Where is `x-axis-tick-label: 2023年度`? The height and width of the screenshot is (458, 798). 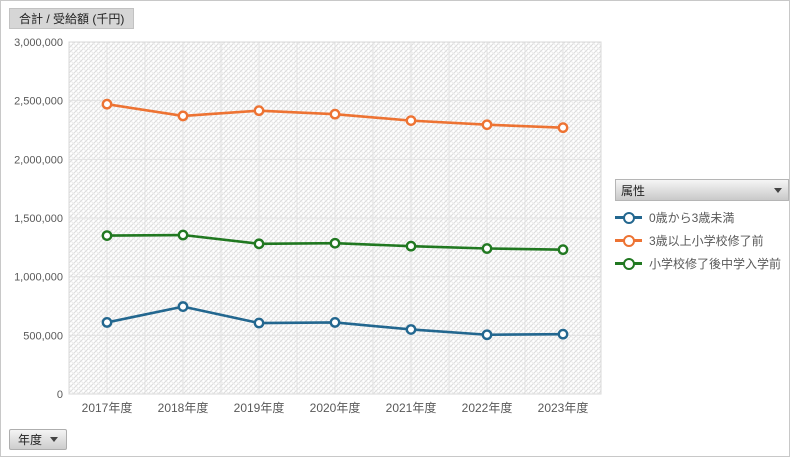
x-axis-tick-label: 2023年度 is located at coordinates (563, 407).